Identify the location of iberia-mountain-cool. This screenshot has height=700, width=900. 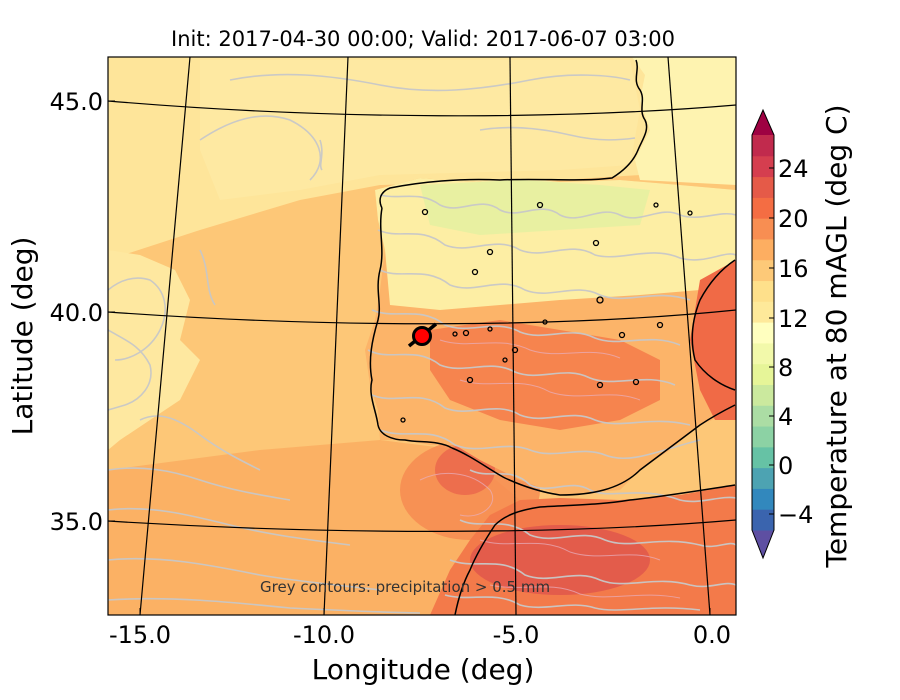
(535, 207).